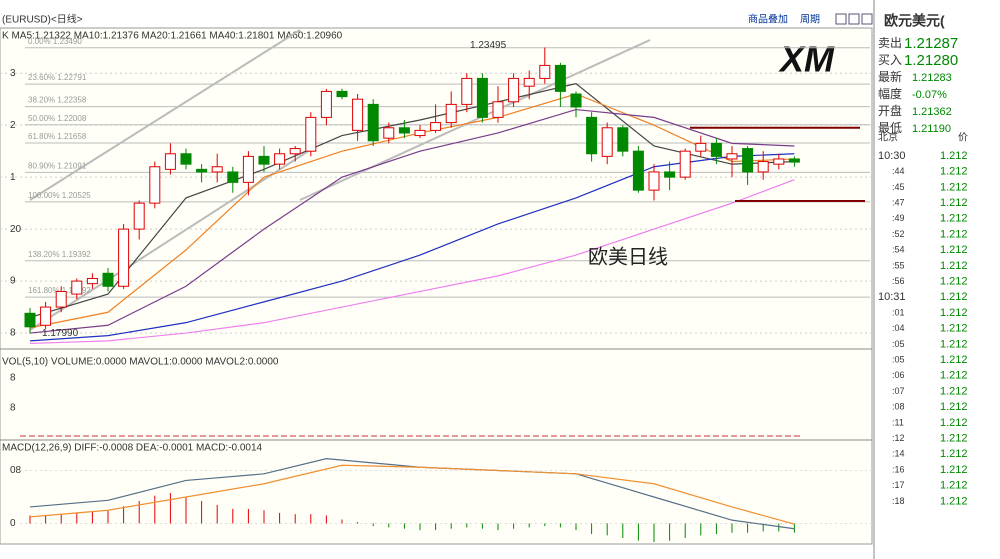 Image resolution: width=1000 pixels, height=559 pixels. What do you see at coordinates (898, 485) in the screenshot?
I see `tick-time: :17` at bounding box center [898, 485].